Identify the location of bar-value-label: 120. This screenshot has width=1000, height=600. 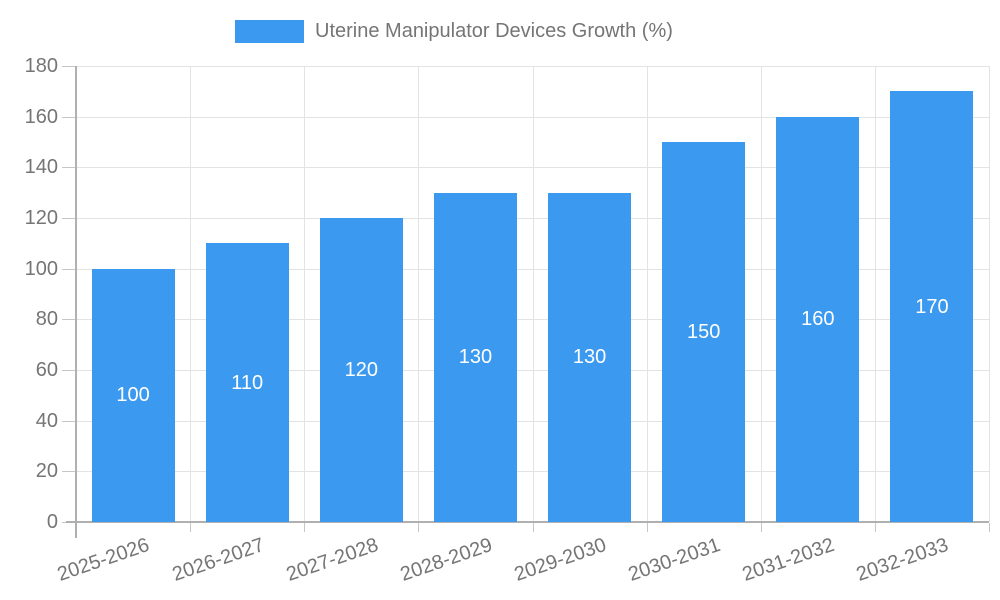
(361, 370).